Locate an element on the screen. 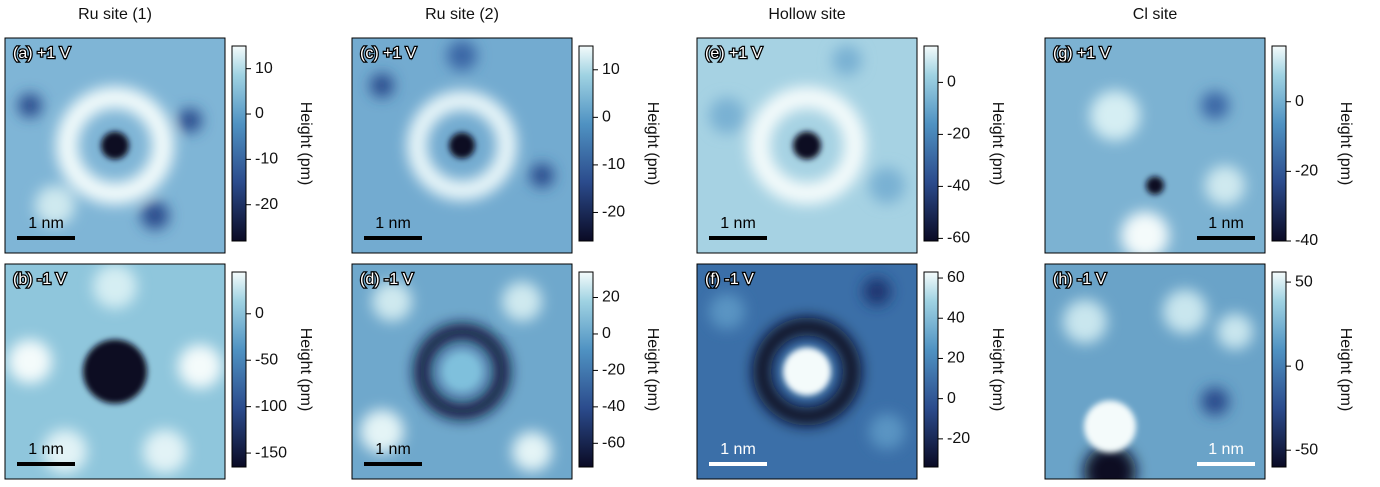 The height and width of the screenshot is (487, 1380). panel-label: (b) -1 V is located at coordinates (40, 279).